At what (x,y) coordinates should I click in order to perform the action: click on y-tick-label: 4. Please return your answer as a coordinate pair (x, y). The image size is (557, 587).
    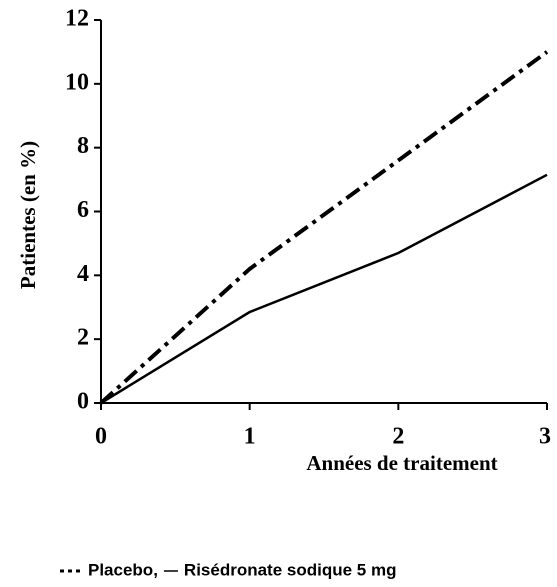
    Looking at the image, I should click on (83, 274).